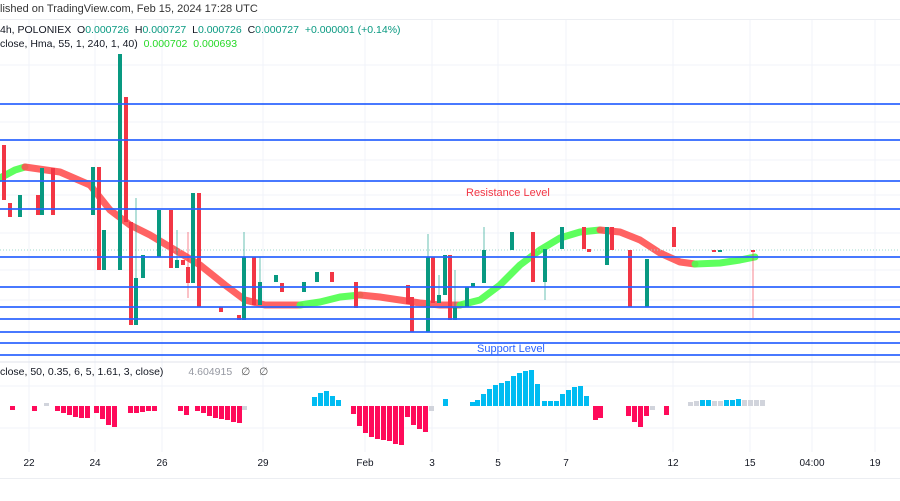  What do you see at coordinates (107, 30) in the screenshot?
I see `open-value: 0.000726` at bounding box center [107, 30].